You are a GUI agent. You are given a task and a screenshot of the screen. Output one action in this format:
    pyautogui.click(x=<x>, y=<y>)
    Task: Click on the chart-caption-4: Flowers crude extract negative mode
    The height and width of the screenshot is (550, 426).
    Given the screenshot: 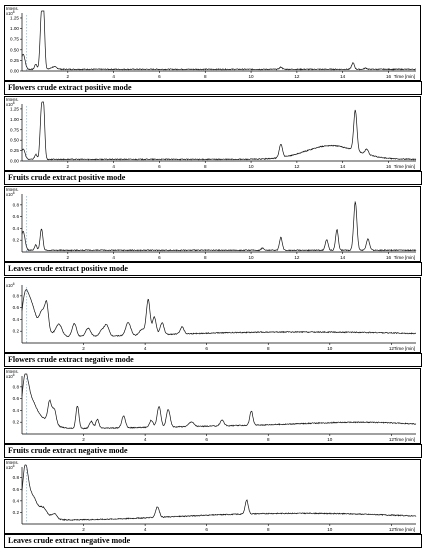 What is the action you would take?
    pyautogui.click(x=213, y=360)
    